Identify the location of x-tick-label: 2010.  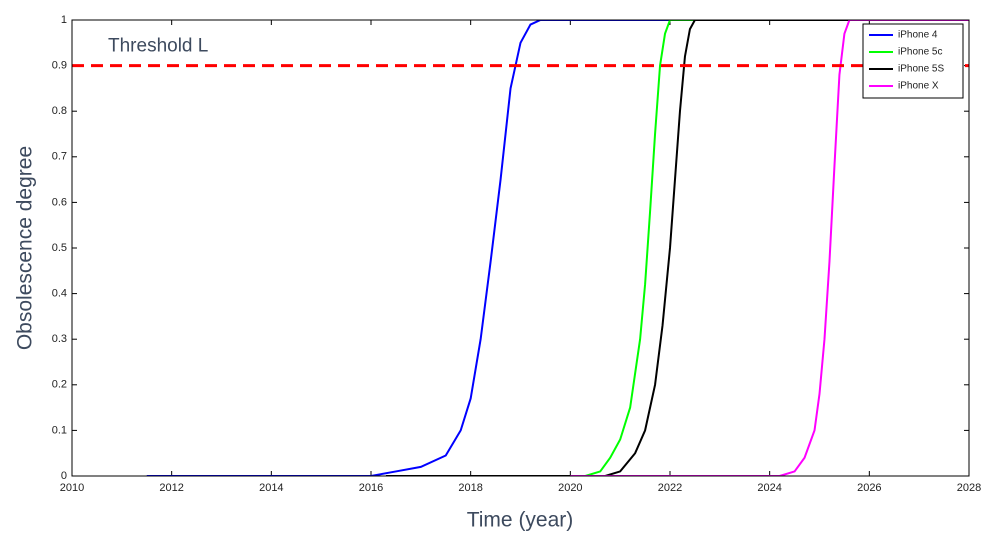
(72, 488).